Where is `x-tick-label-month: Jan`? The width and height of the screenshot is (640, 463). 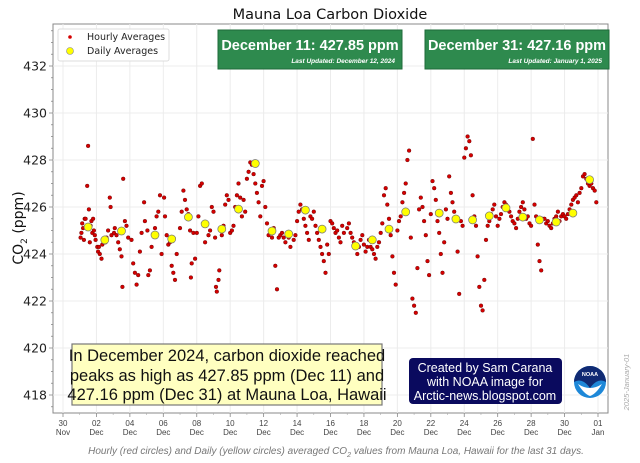 x-tick-label-month: Jan is located at coordinates (598, 432).